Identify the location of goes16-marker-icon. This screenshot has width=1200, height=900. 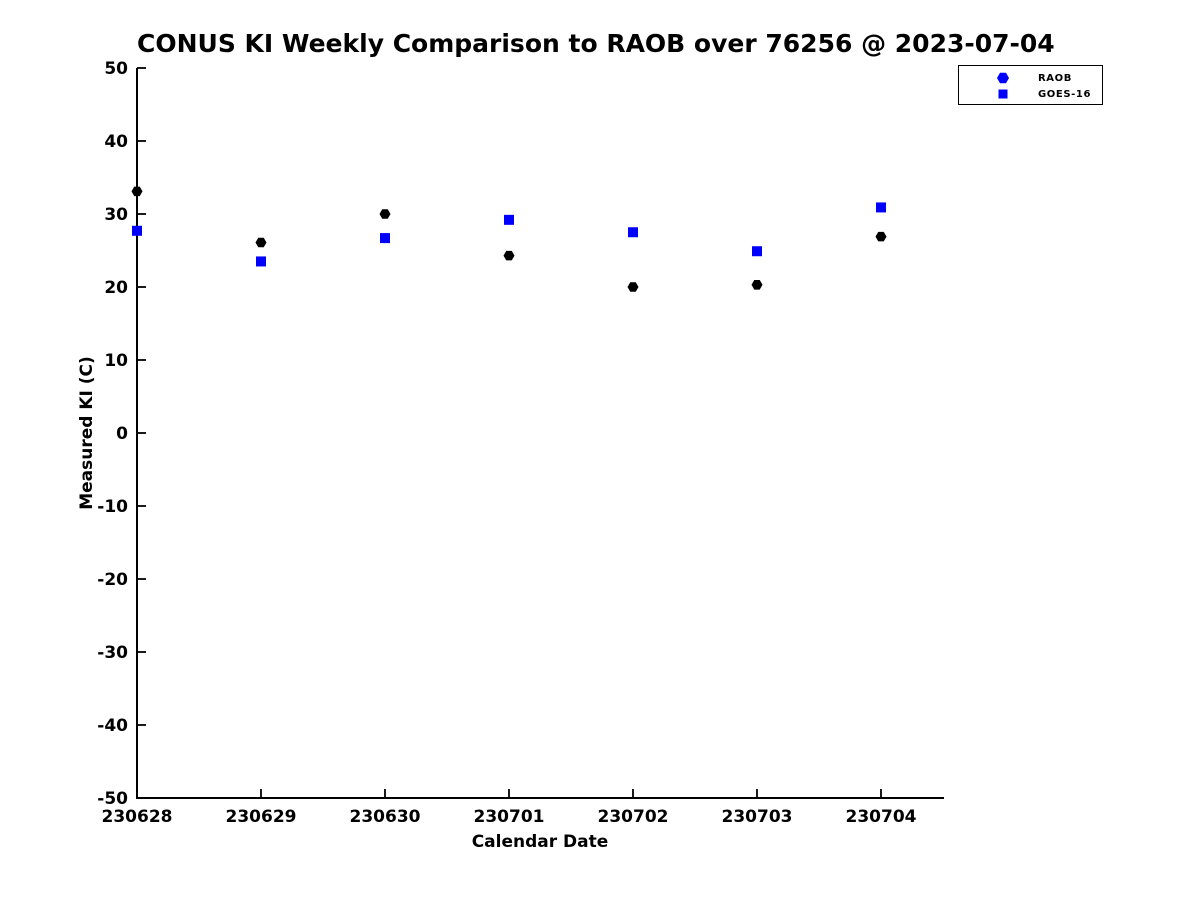
(1003, 94).